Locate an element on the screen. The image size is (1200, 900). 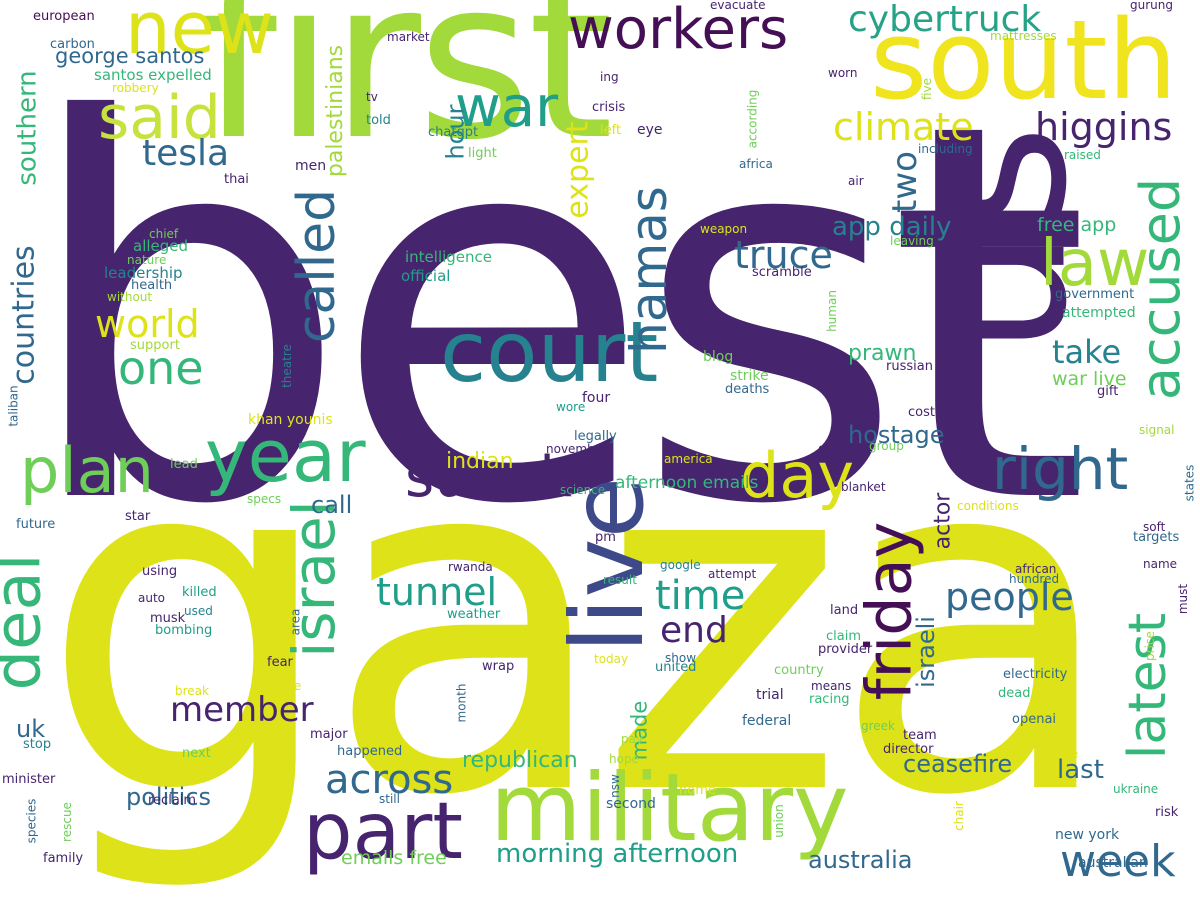
word-war: war is located at coordinates (507, 107).